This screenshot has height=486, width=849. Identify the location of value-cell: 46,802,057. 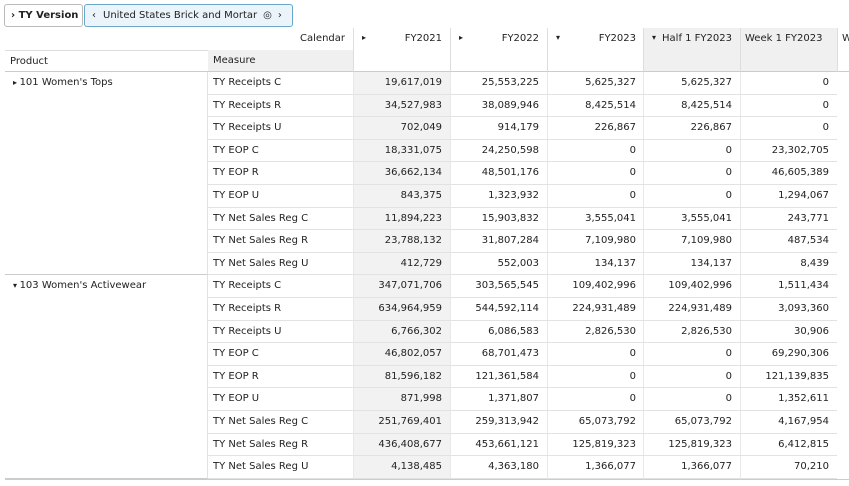
(401, 354).